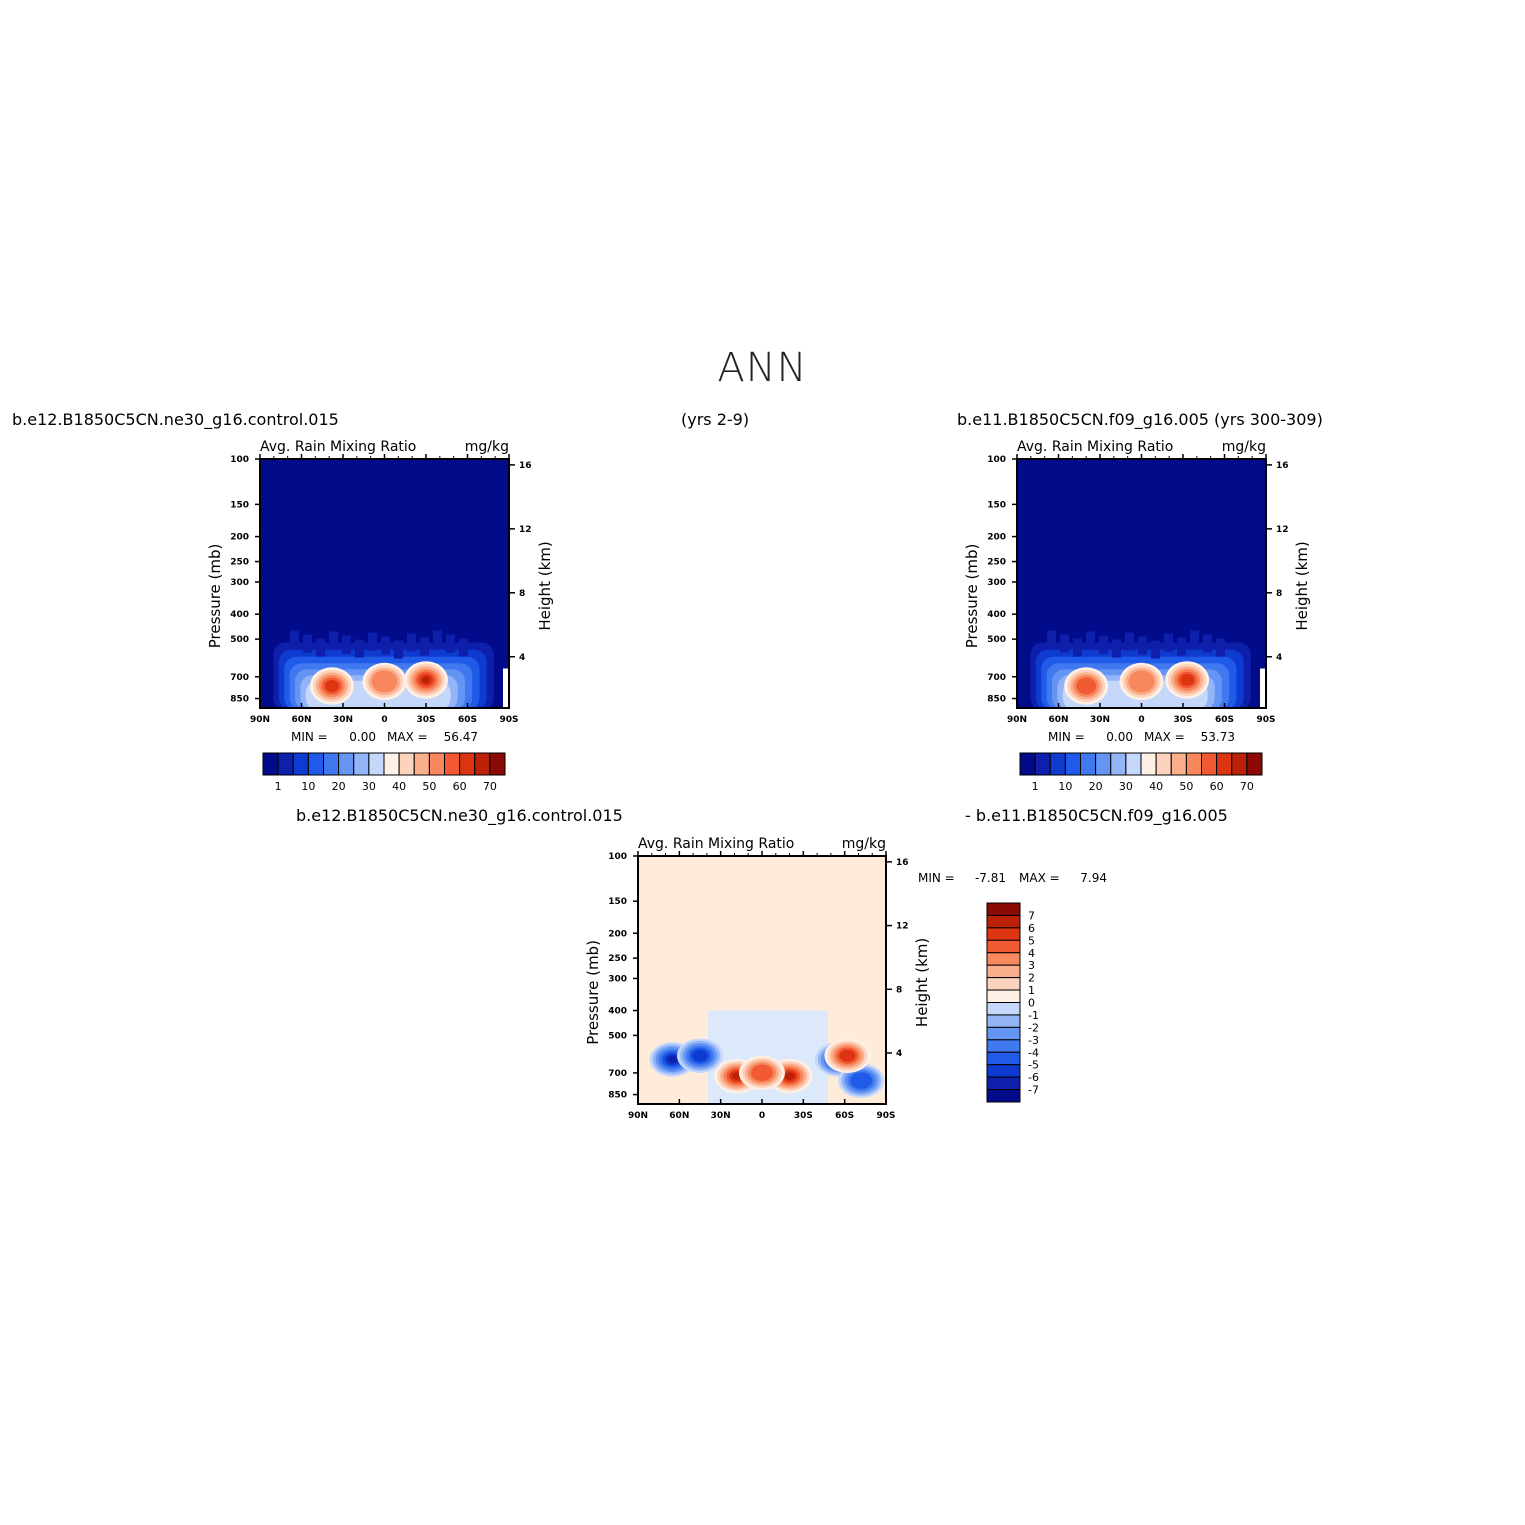  Describe the element at coordinates (461, 737) in the screenshot. I see `max-value: 56.47` at that location.